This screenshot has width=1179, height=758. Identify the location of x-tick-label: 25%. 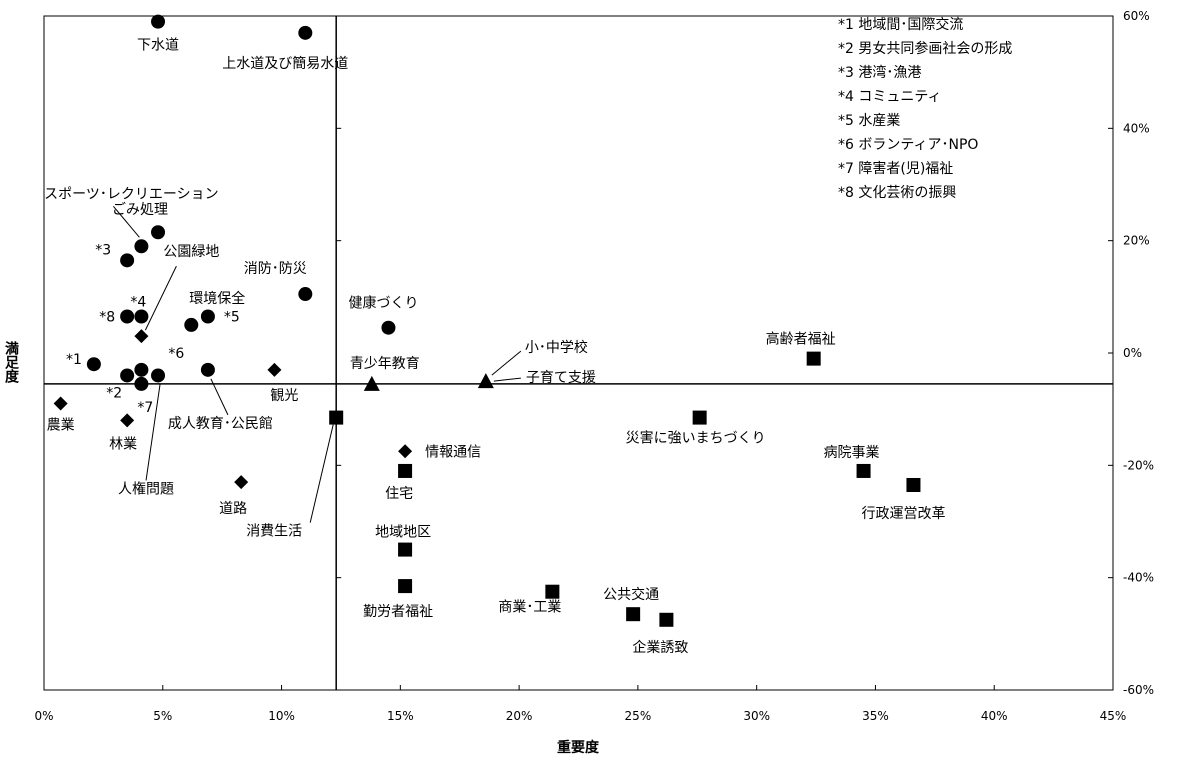
(638, 716).